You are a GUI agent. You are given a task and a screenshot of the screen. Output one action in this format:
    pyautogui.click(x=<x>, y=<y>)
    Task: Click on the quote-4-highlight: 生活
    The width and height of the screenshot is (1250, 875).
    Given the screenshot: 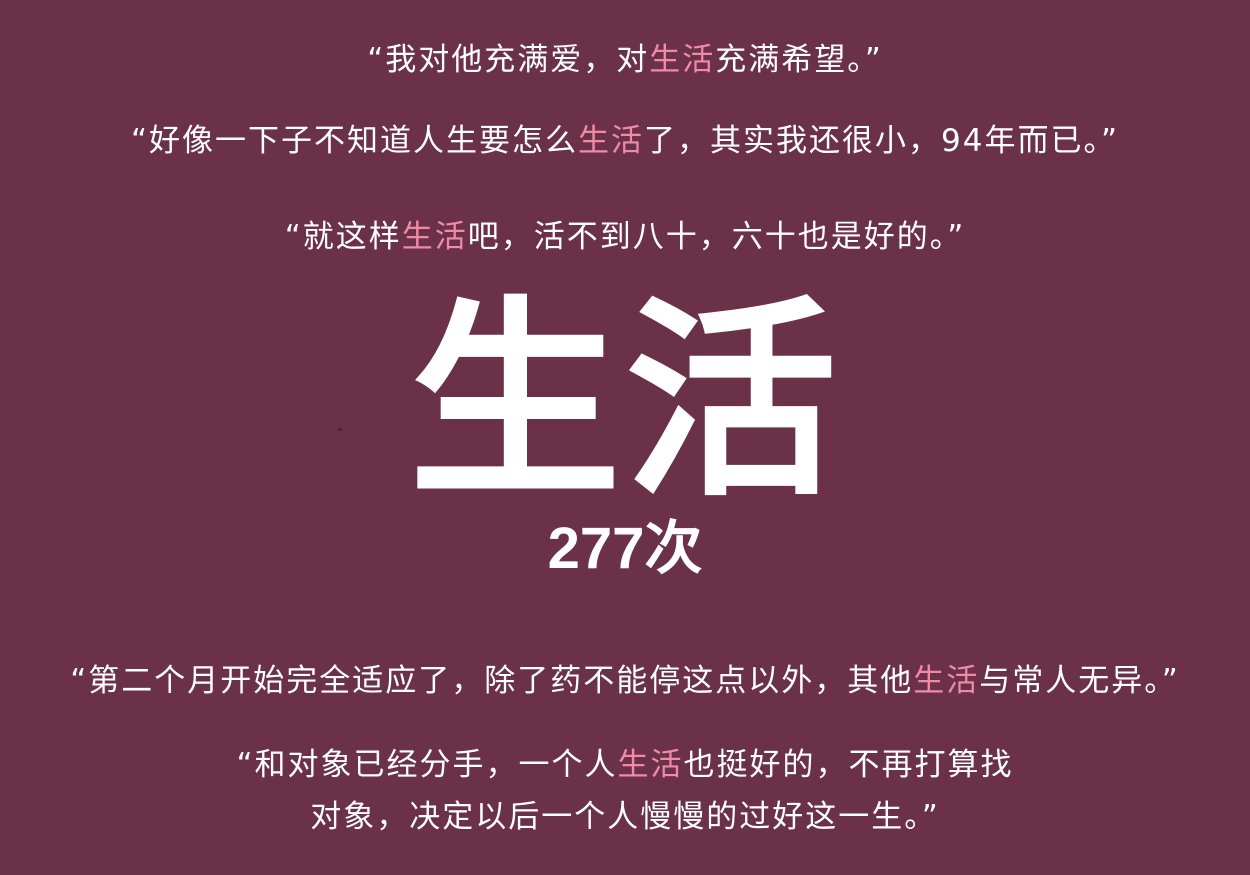 What is the action you would take?
    pyautogui.click(x=946, y=681)
    